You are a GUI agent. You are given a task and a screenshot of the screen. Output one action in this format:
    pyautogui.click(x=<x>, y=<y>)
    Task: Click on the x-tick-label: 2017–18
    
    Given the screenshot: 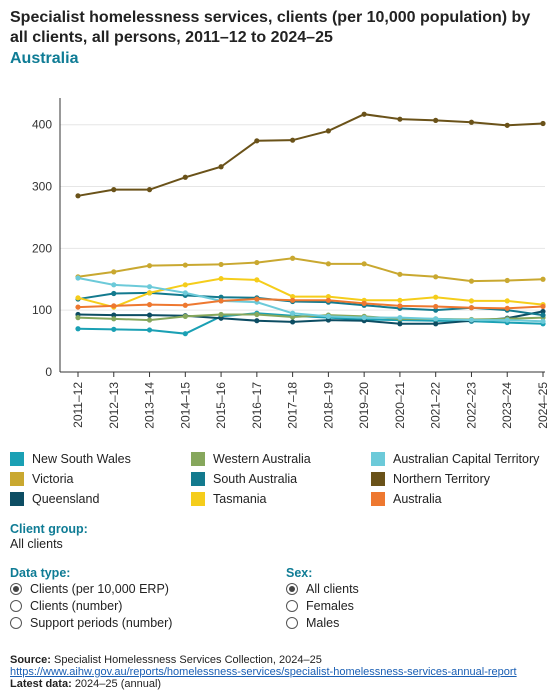 What is the action you would take?
    pyautogui.click(x=293, y=405)
    